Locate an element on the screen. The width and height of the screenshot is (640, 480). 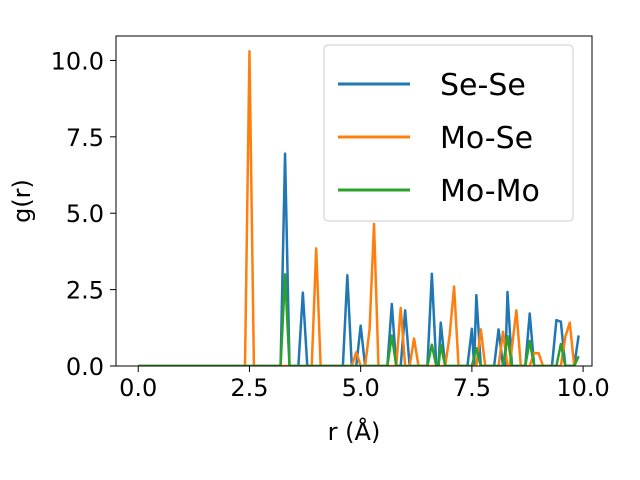
y-tick-label: 5.0 is located at coordinates (85, 214).